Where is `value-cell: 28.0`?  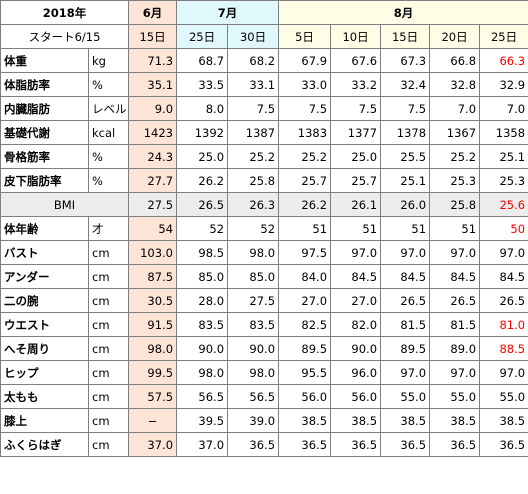
value-cell: 28.0 is located at coordinates (202, 300).